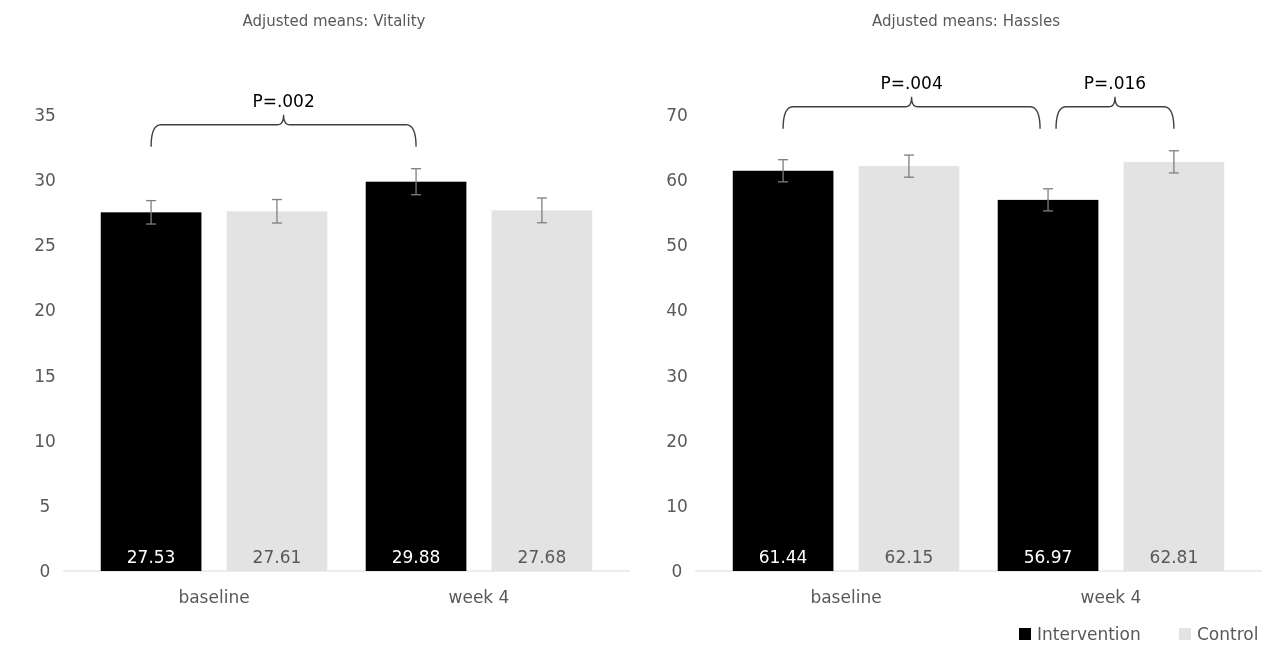  What do you see at coordinates (283, 100) in the screenshot?
I see `text: P=.002` at bounding box center [283, 100].